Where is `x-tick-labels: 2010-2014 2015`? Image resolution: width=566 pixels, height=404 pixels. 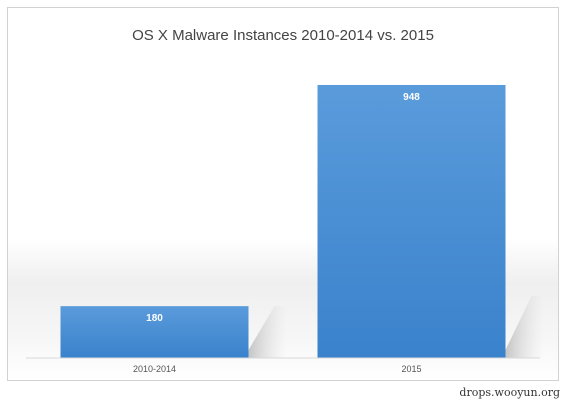
x-tick-labels: 2010-2014 2015 is located at coordinates (277, 369).